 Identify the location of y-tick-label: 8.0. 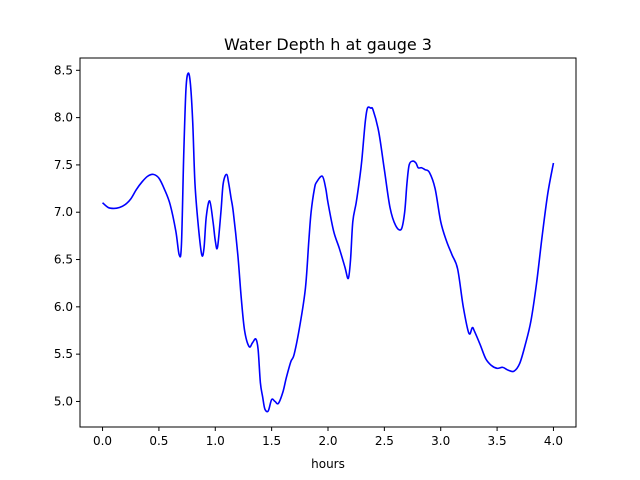
(63, 118).